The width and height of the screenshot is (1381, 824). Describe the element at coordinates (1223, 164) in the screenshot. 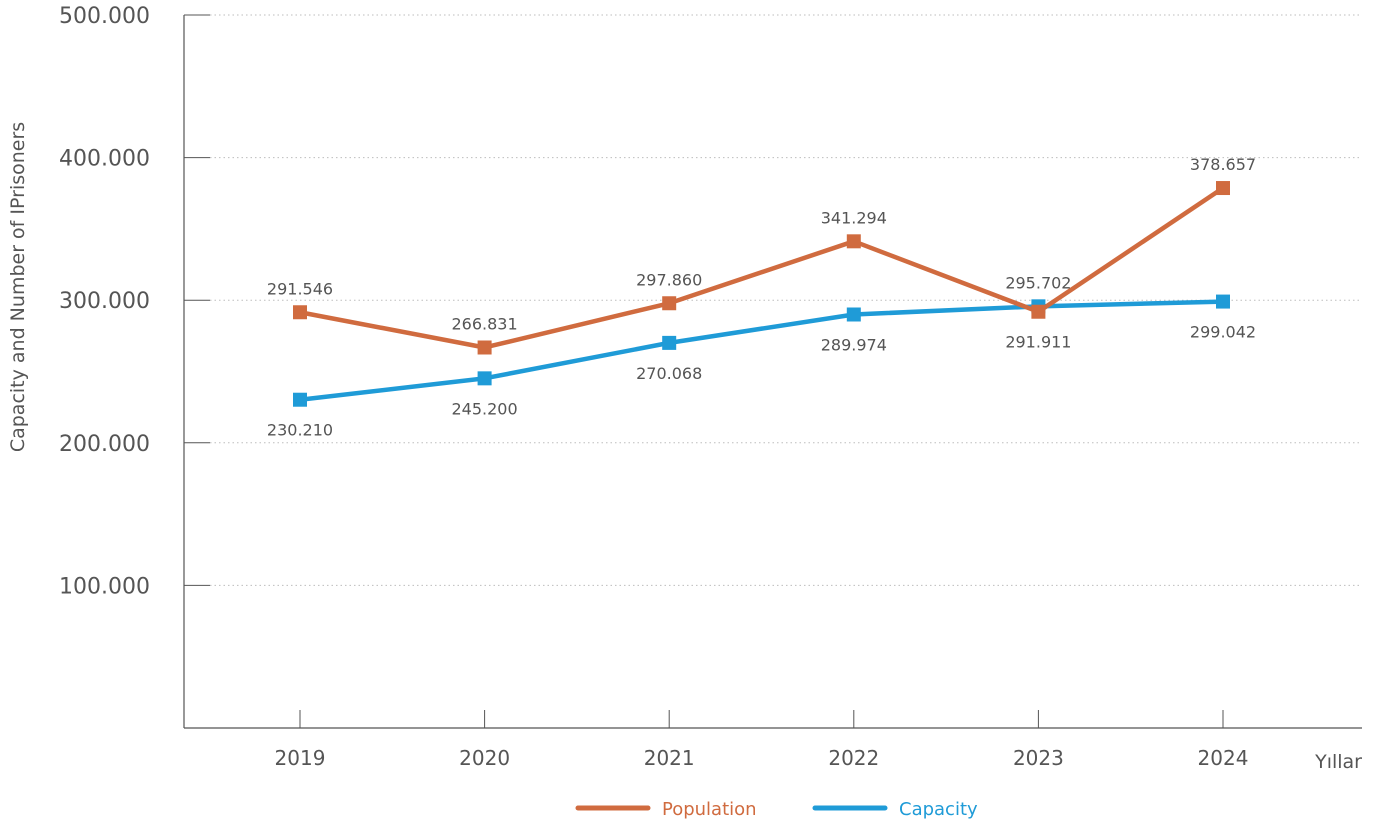

I see `population-data-label: 378.657` at that location.